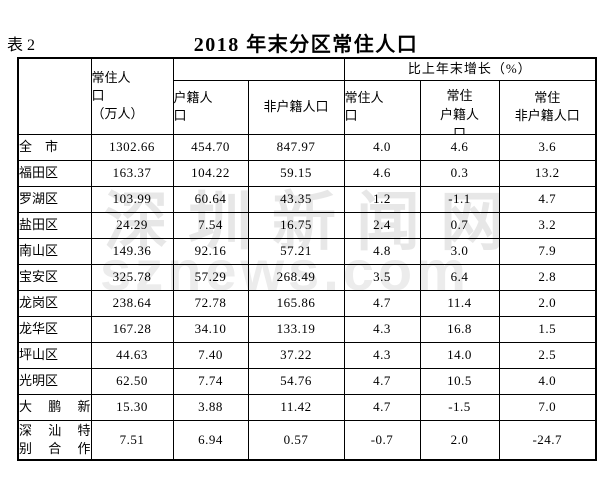 The width and height of the screenshot is (613, 494). What do you see at coordinates (296, 107) in the screenshot?
I see `header-cell-non-hukou: 非户籍人口` at bounding box center [296, 107].